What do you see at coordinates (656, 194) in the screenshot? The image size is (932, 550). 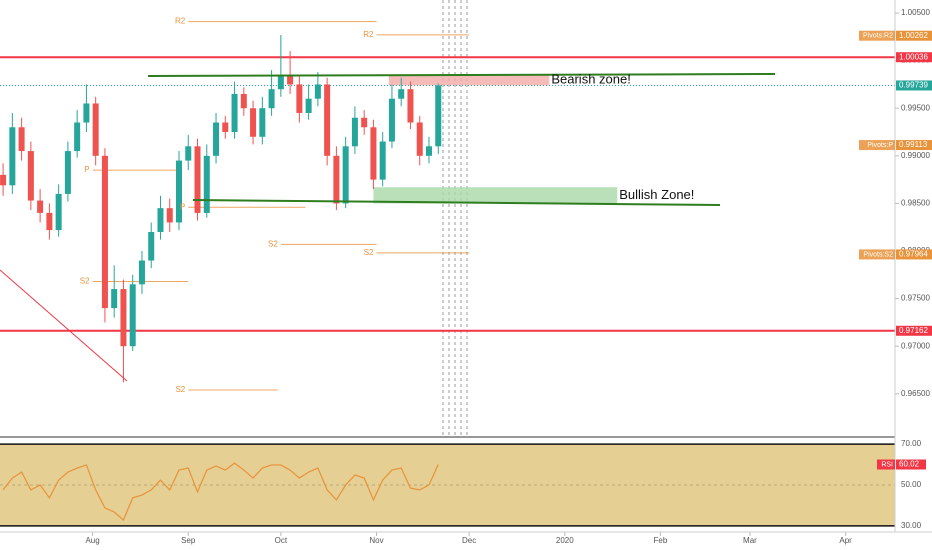 I see `zone-label: Bullish Zone!` at bounding box center [656, 194].